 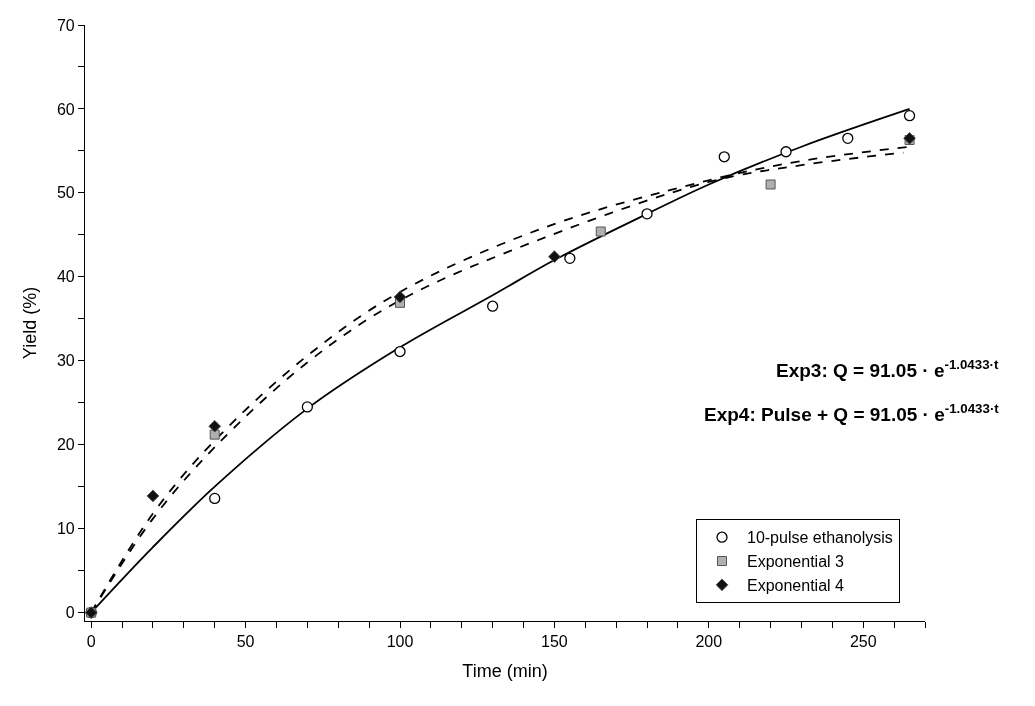 I want to click on y-tick-label: 0, so click(x=70, y=613).